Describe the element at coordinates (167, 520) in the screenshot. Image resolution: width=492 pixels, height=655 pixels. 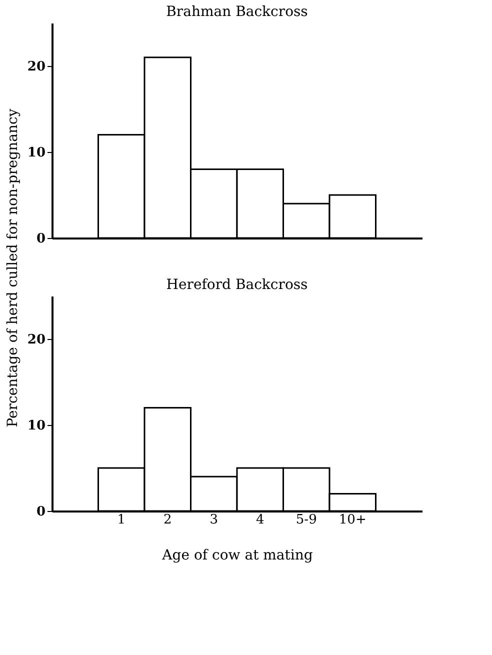
I see `x-tick-label: 2` at that location.